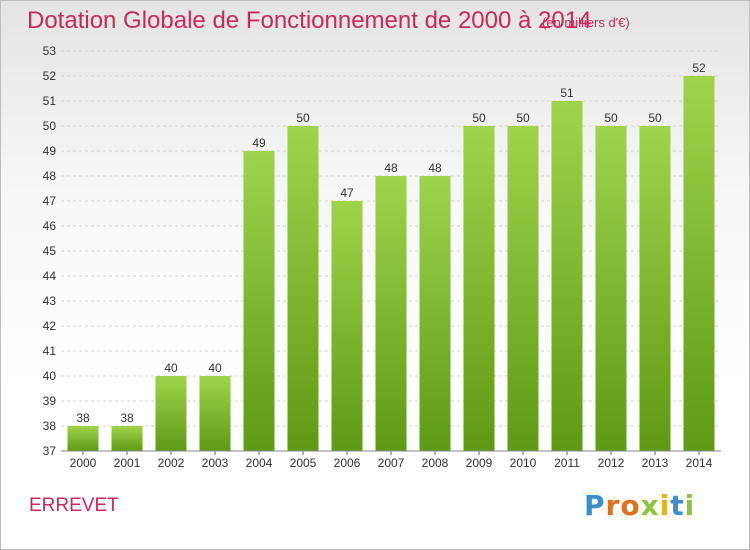 The image size is (750, 550). What do you see at coordinates (586, 22) in the screenshot?
I see `chart-subtitle: (en milliers d'€)` at bounding box center [586, 22].